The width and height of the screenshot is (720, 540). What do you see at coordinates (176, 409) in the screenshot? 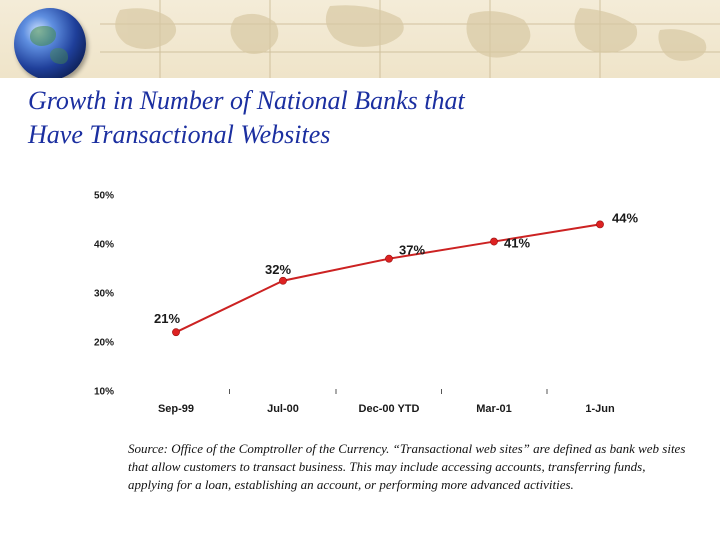
I see `x-tick-label: Sep-99` at bounding box center [176, 409].